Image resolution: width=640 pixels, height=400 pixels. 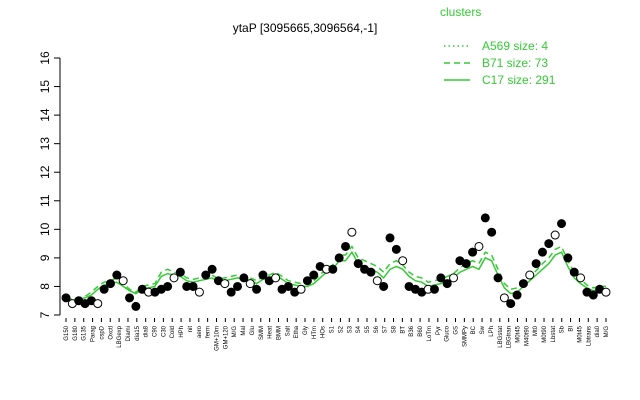 I want to click on x-tick-label: S2, so click(x=341, y=329).